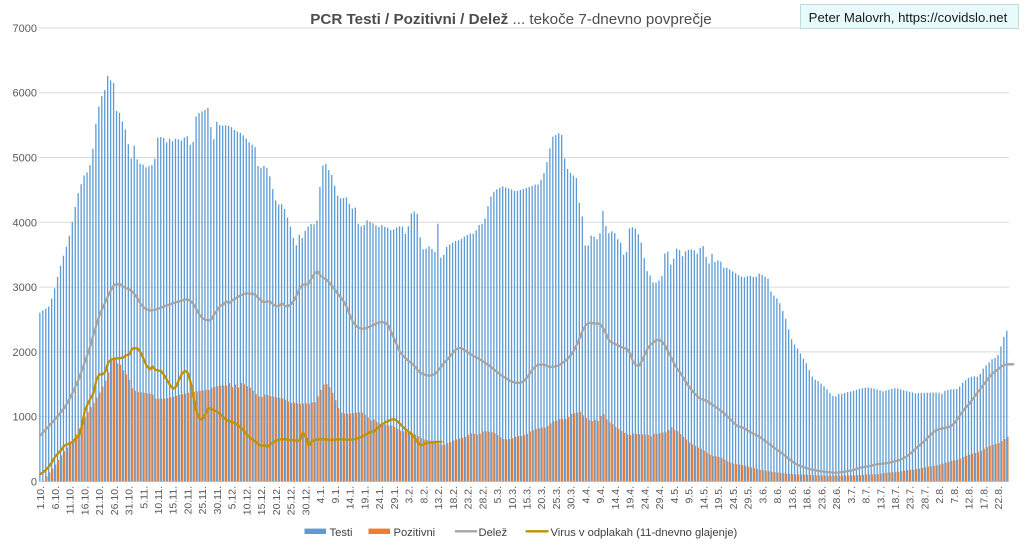 This screenshot has width=1024, height=549. I want to click on svg-text: 5.11., so click(144, 497).